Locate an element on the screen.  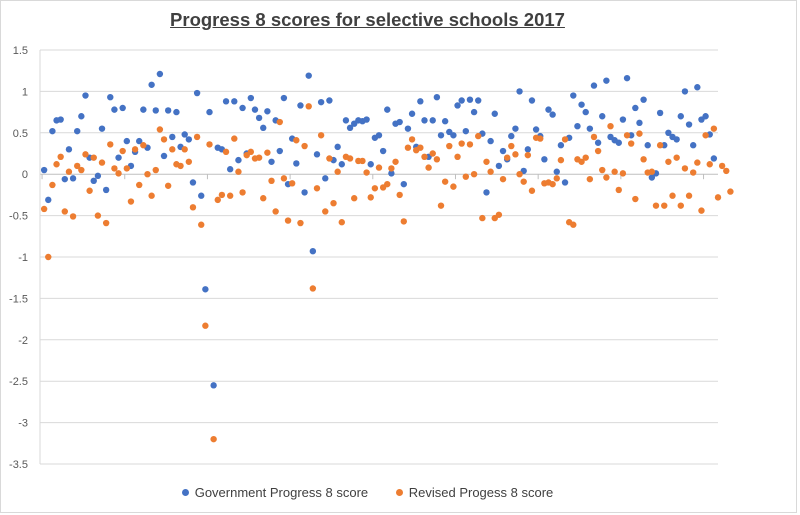
y-tick-label: -0.5 is located at coordinates (18, 217).